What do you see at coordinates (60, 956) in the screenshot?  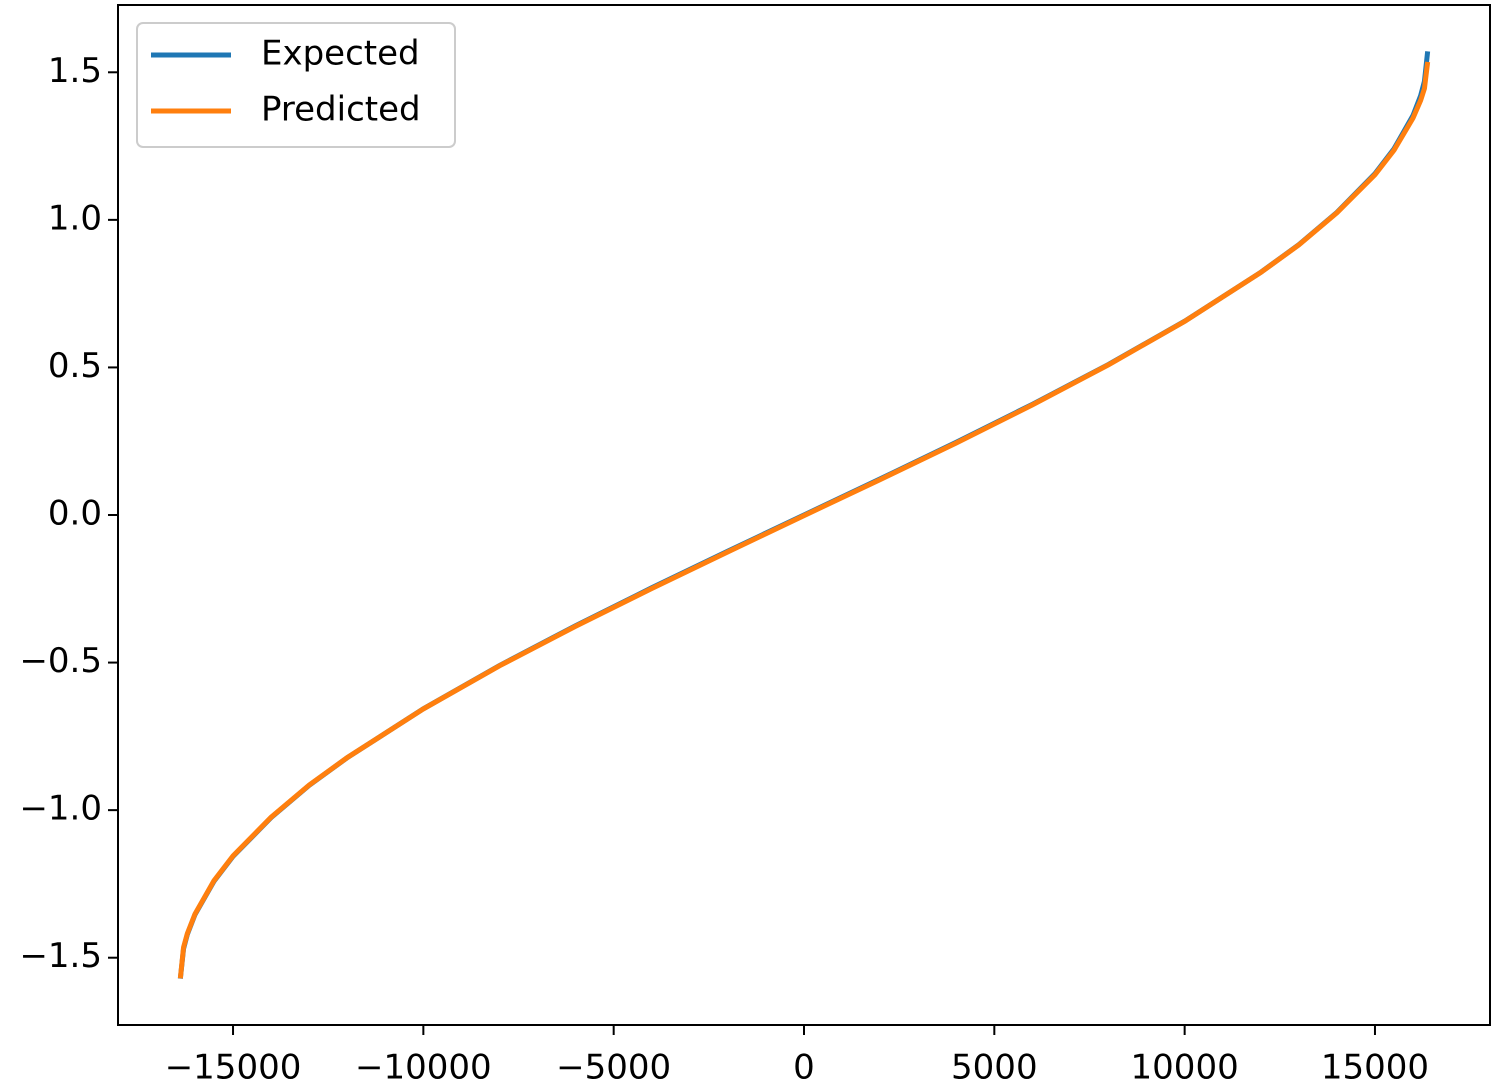 I see `y-tick-label: −1.5` at bounding box center [60, 956].